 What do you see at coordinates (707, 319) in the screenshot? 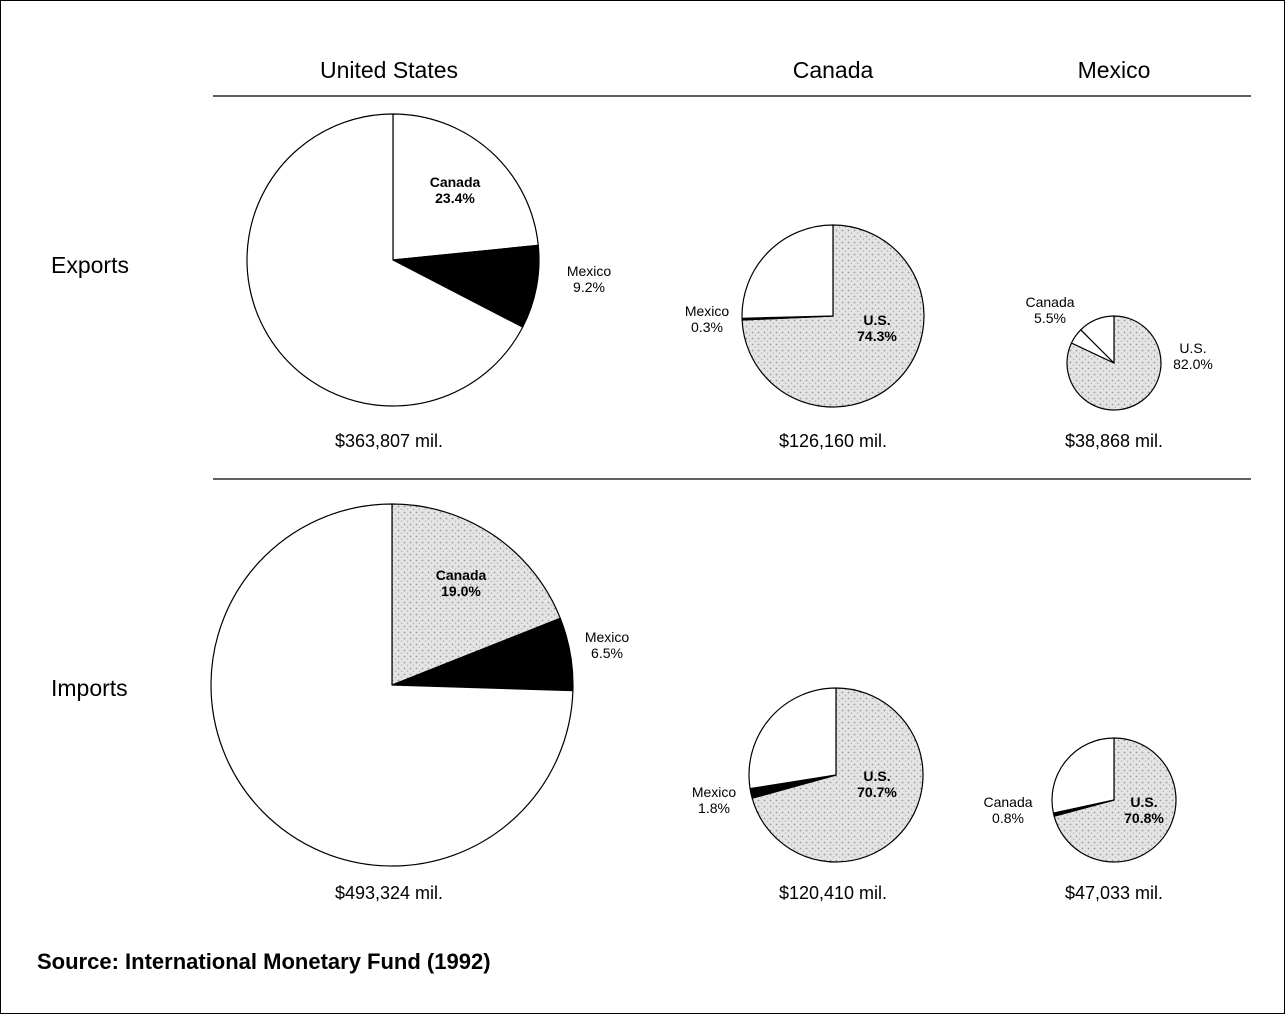
I see `slice-label-canada-exports-mexico: Mexico 0.3%` at bounding box center [707, 319].